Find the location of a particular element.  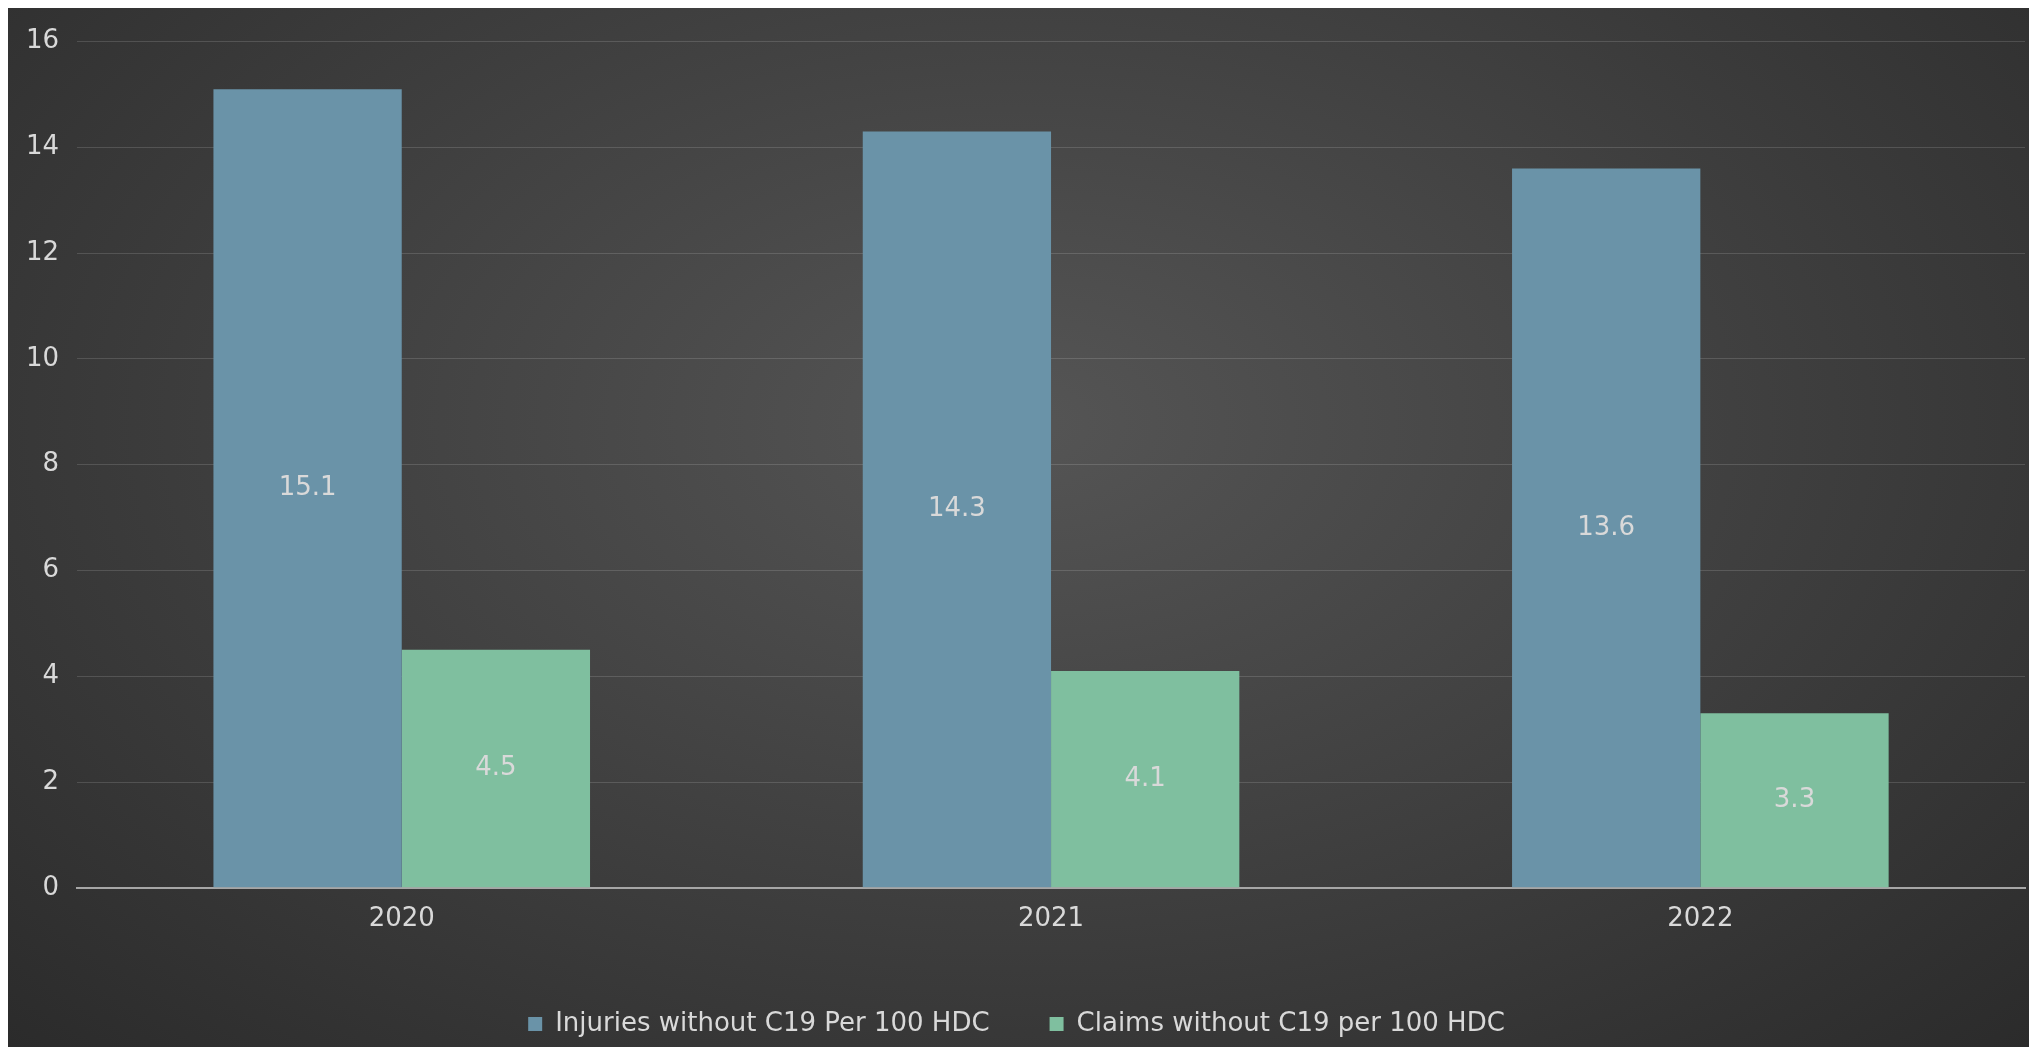

y-tick-label: 6 is located at coordinates (51, 568).